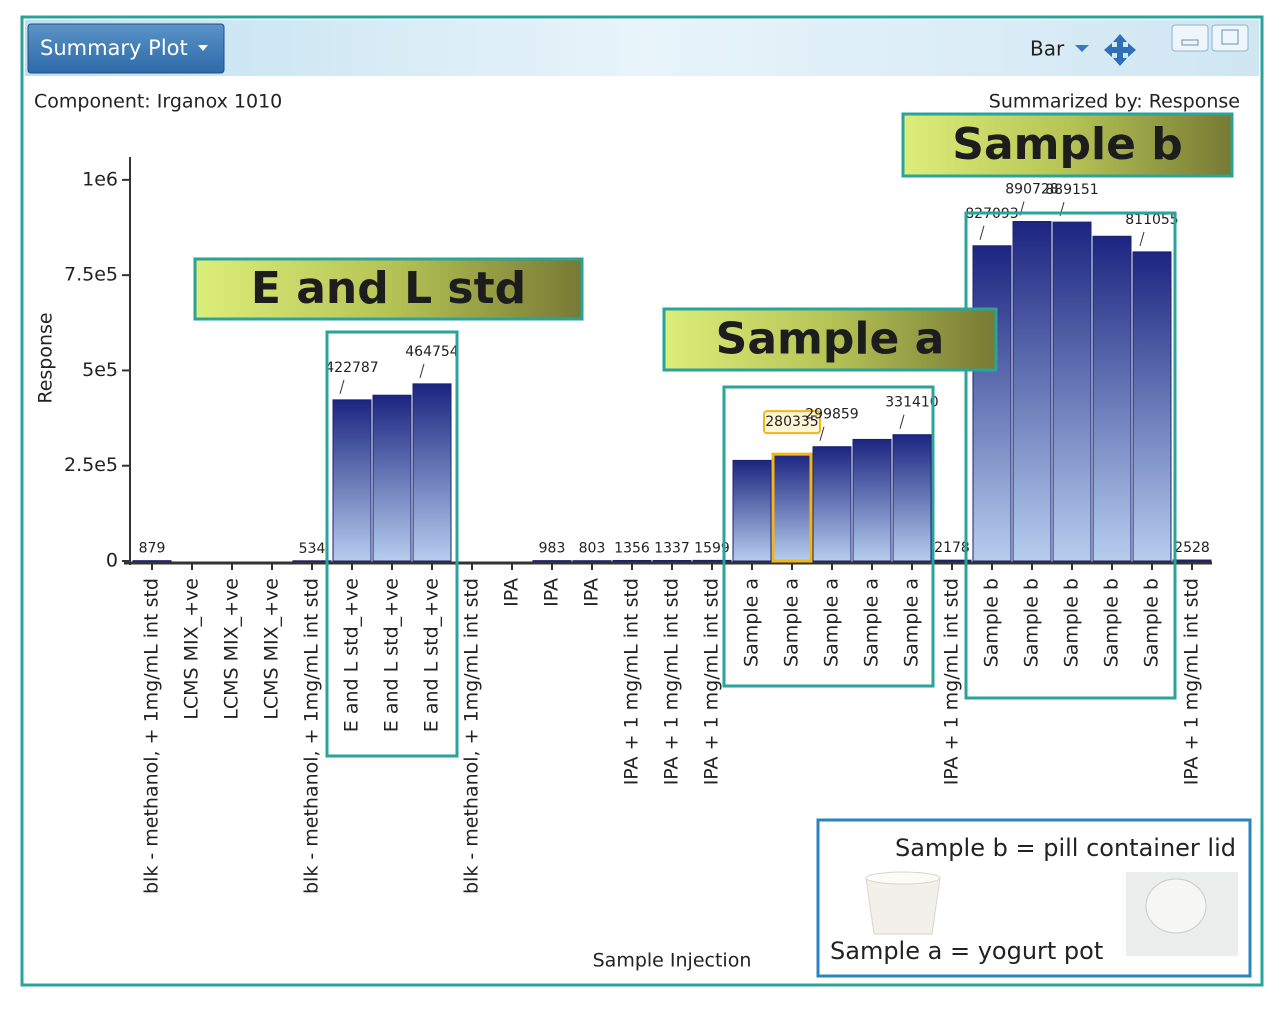 The image size is (1280, 1011). Describe the element at coordinates (1151, 220) in the screenshot. I see `value-label: 811055` at that location.